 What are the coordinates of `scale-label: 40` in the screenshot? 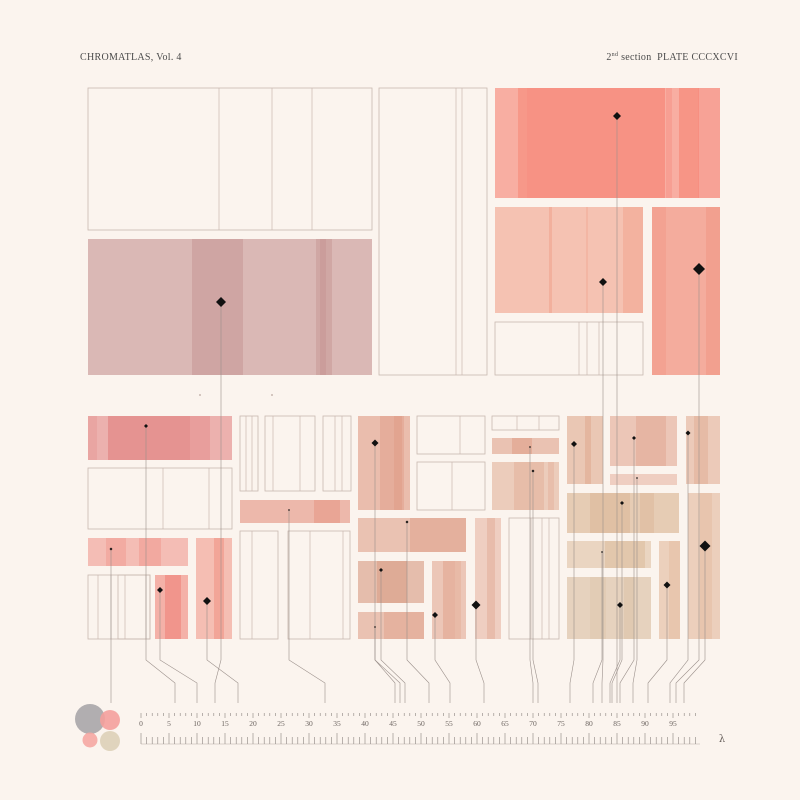 It's located at (365, 723).